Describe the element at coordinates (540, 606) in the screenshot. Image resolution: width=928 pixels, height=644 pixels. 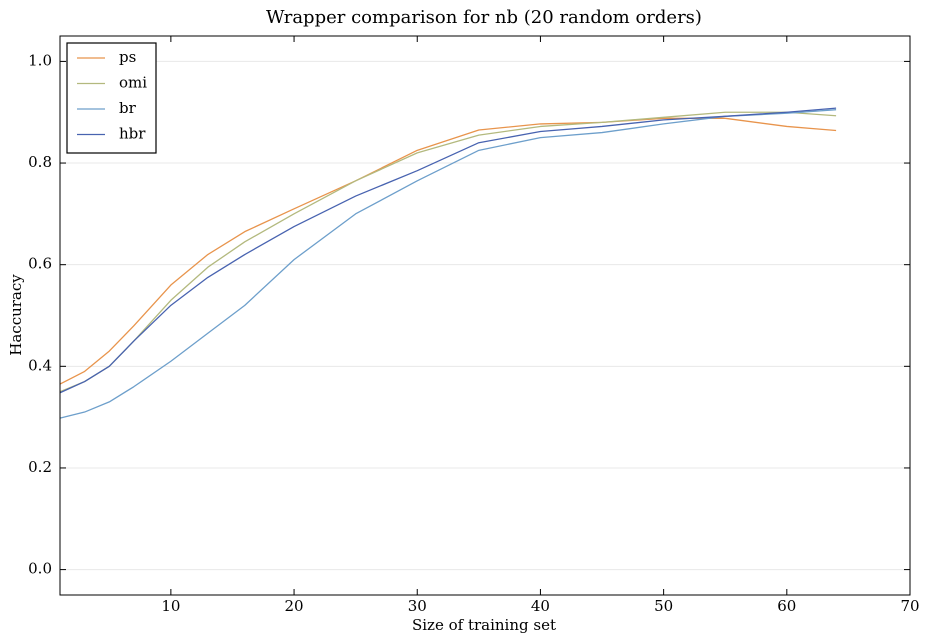
I see `x-tick-label: 40` at that location.